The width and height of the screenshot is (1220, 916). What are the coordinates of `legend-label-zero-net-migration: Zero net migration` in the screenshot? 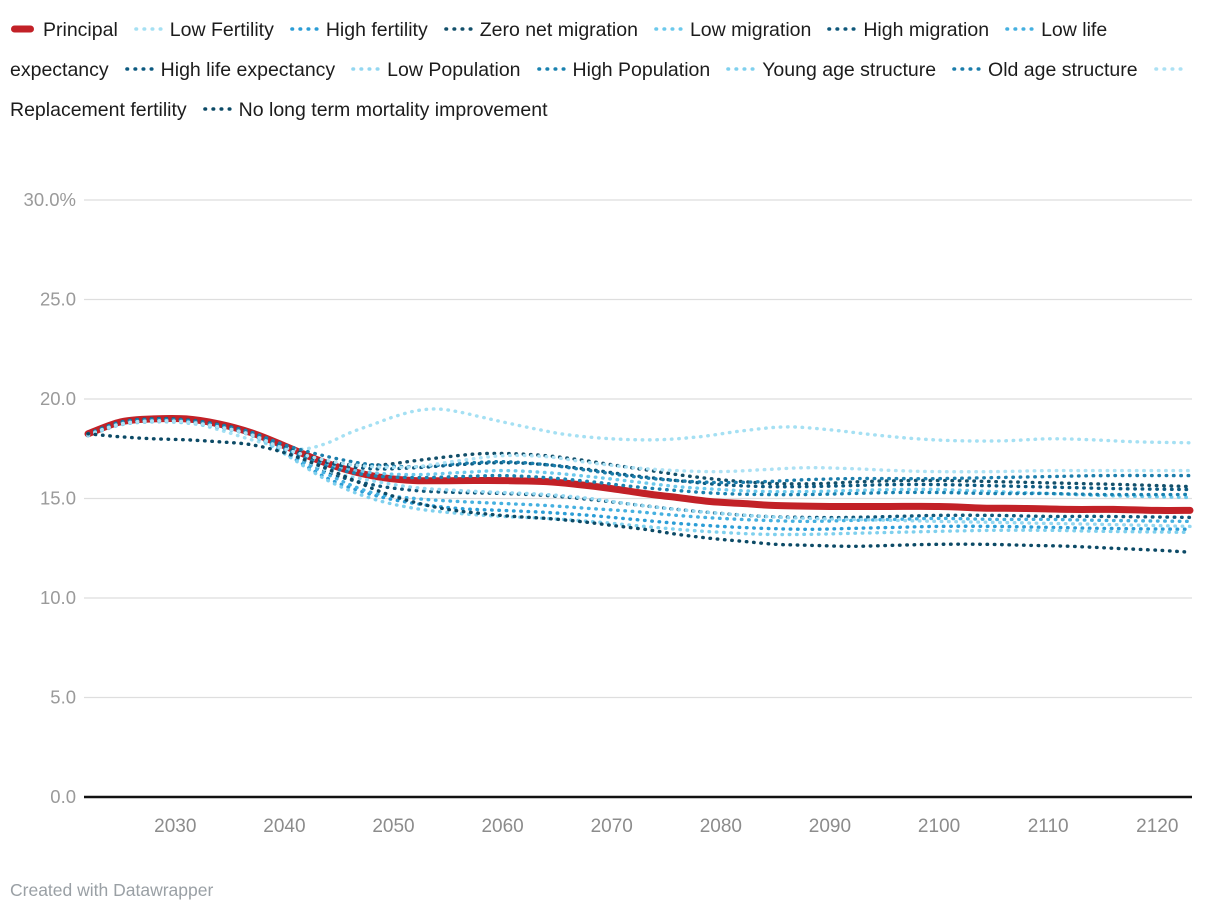 It's located at (558, 30).